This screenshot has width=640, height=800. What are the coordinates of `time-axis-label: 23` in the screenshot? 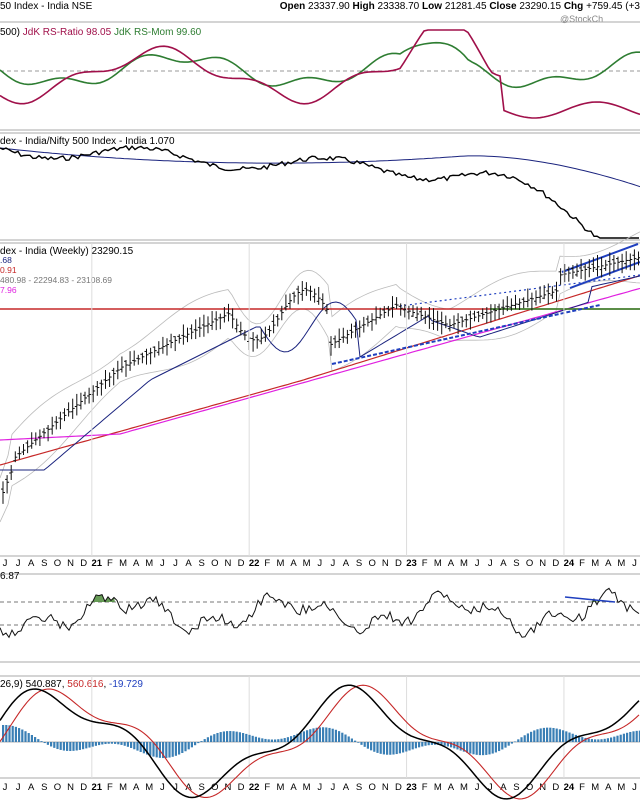 It's located at (411, 787).